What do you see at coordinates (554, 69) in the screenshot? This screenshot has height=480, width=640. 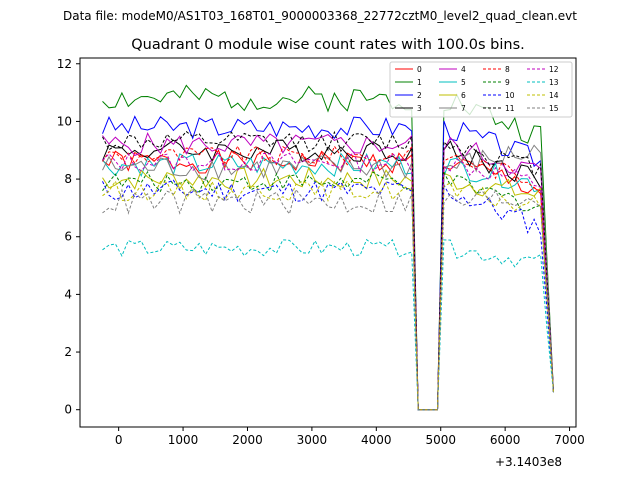 I see `legend-label-12: 12` at bounding box center [554, 69].